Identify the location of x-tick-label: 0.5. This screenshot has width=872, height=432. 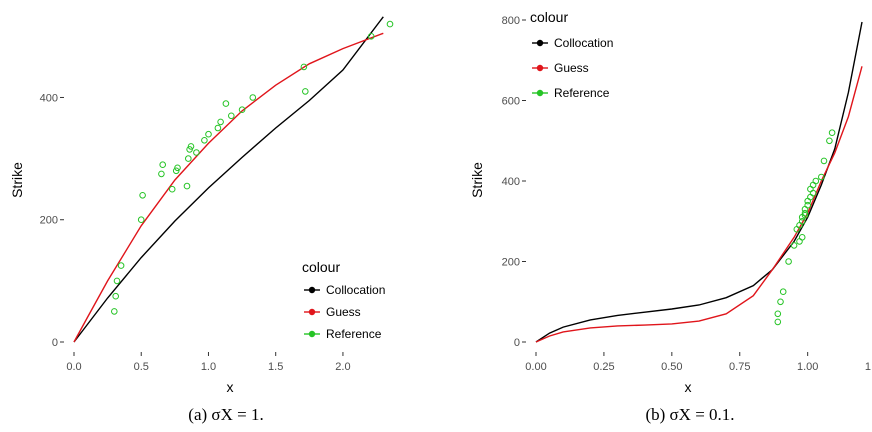
(141, 367).